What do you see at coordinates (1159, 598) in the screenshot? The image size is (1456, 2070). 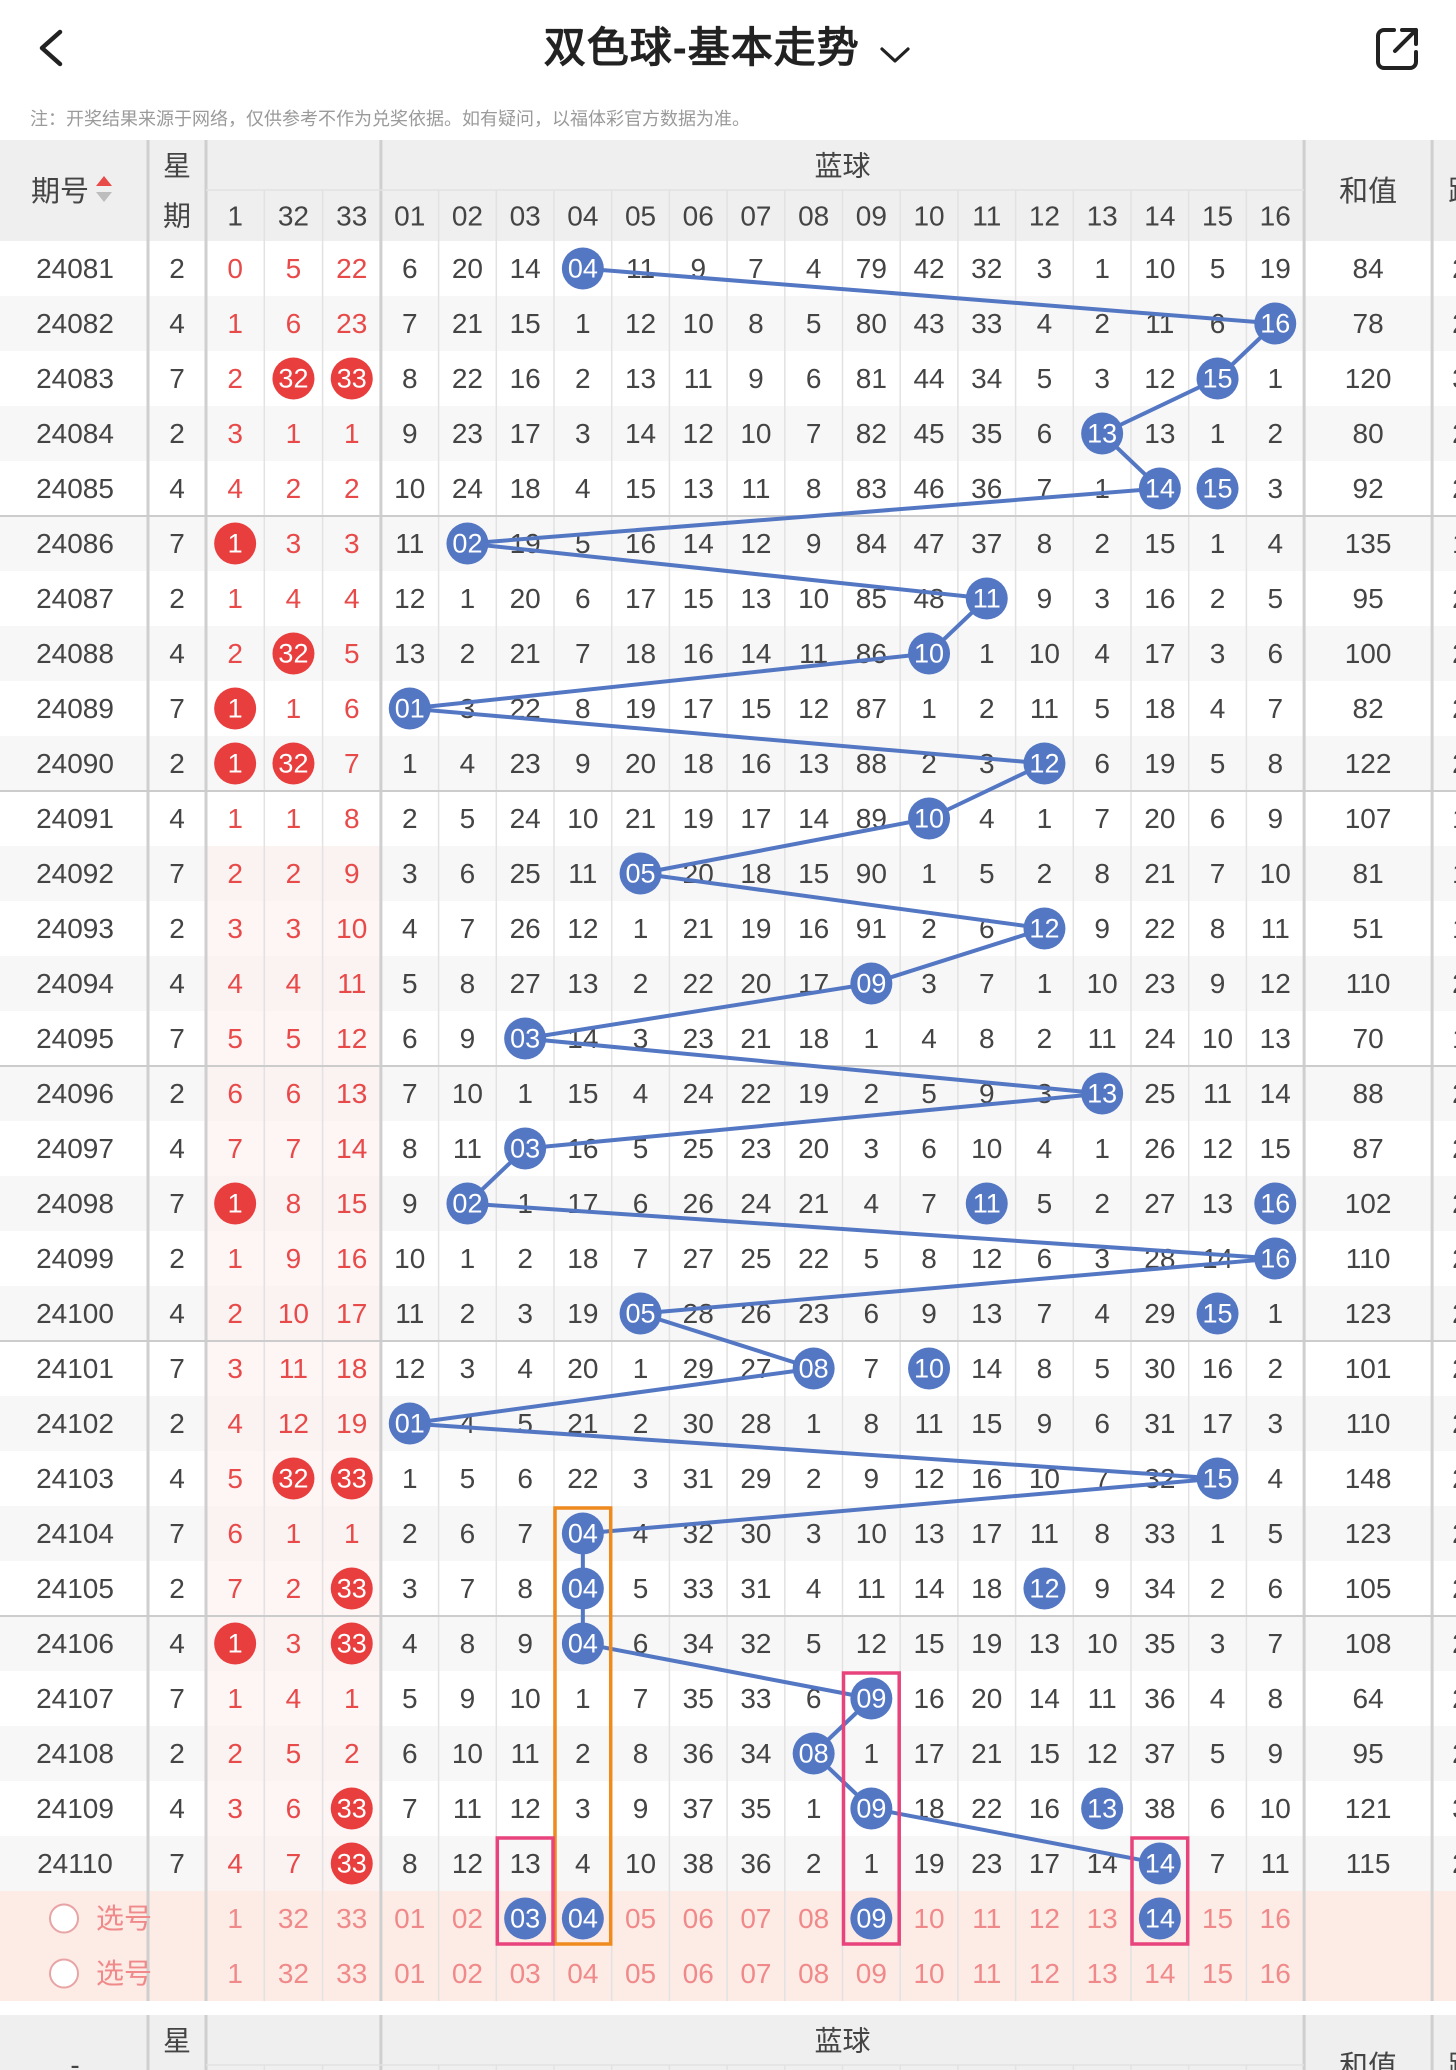 I see `blue-miss-cell: 16` at bounding box center [1159, 598].